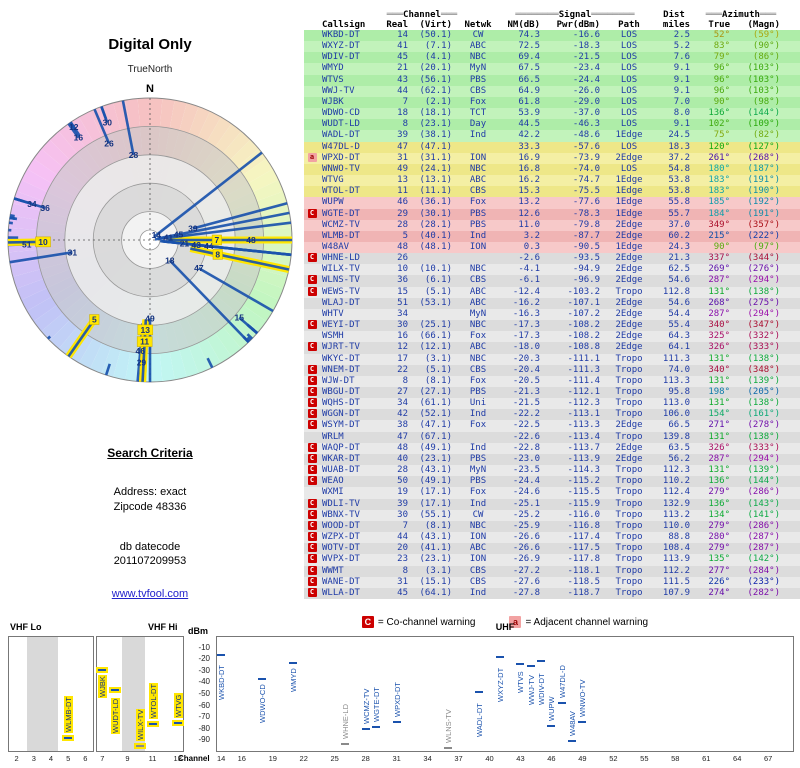 The image size is (800, 768). Describe the element at coordinates (679, 168) in the screenshot. I see `distance-cell: 54.8` at that location.